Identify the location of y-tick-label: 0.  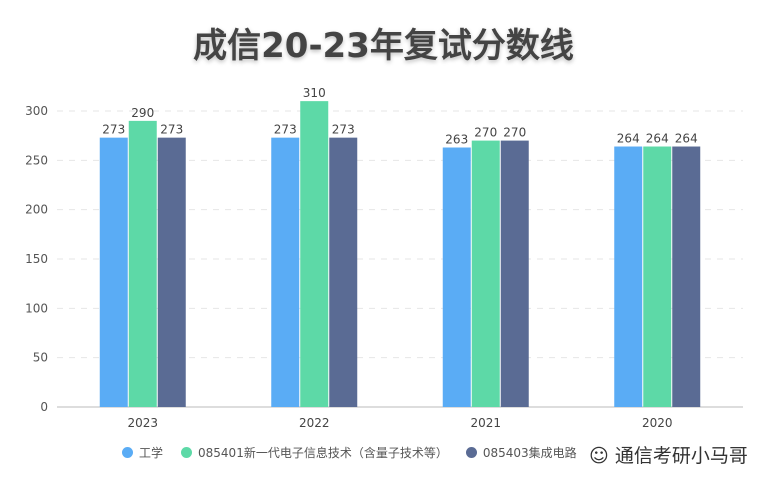
(44, 407).